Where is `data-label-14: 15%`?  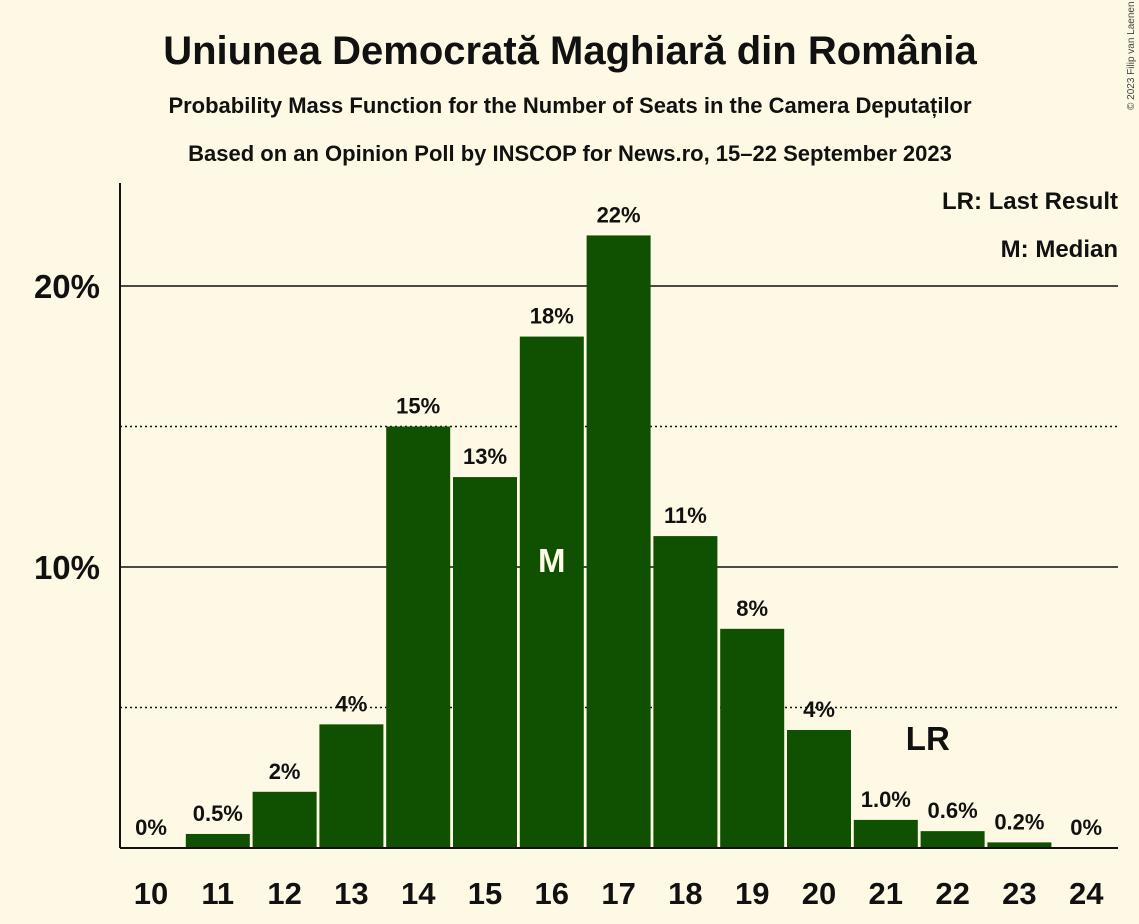
data-label-14: 15% is located at coordinates (418, 406).